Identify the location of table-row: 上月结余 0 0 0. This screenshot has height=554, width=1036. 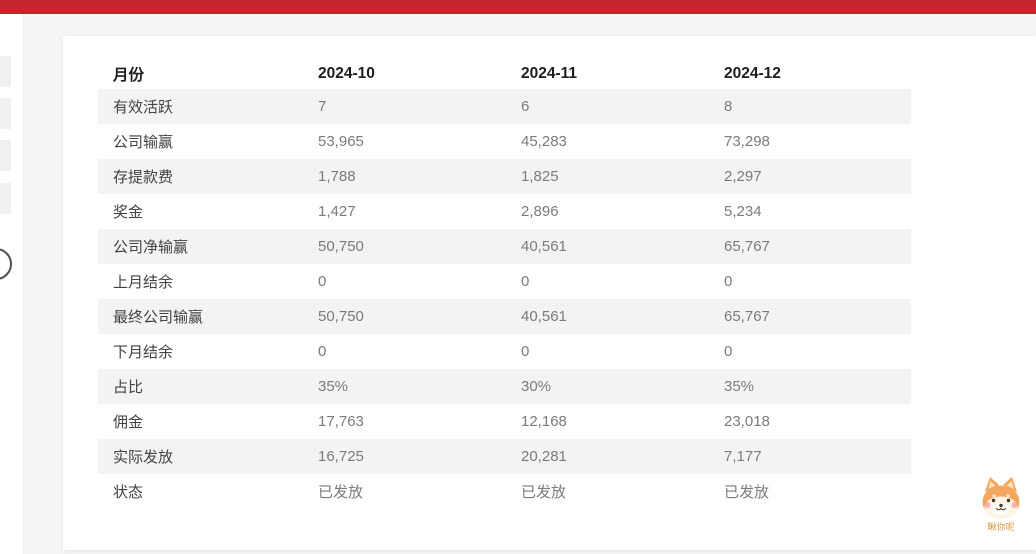
(504, 281).